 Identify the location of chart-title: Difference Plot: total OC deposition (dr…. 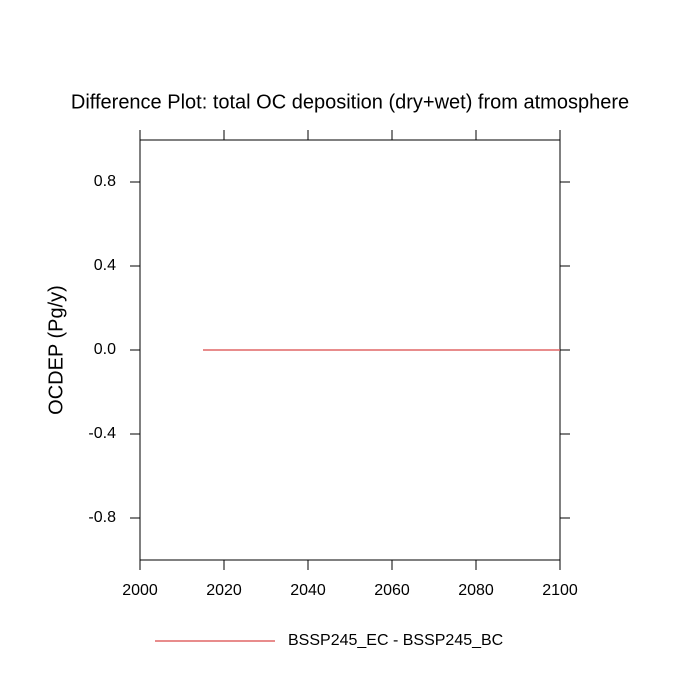
(350, 102).